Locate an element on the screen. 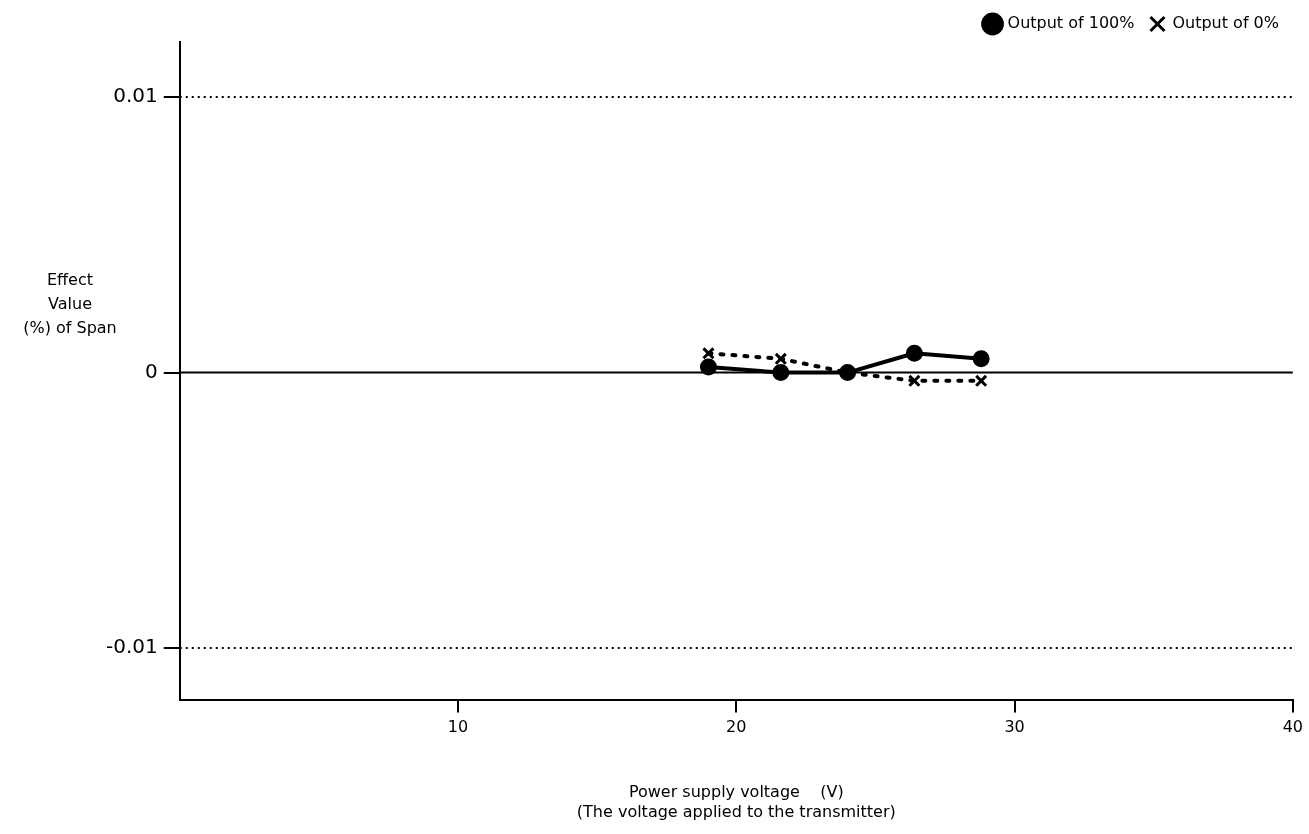 Image resolution: width=1309 pixels, height=834 pixels. y-tick-label: 0 is located at coordinates (151, 370).